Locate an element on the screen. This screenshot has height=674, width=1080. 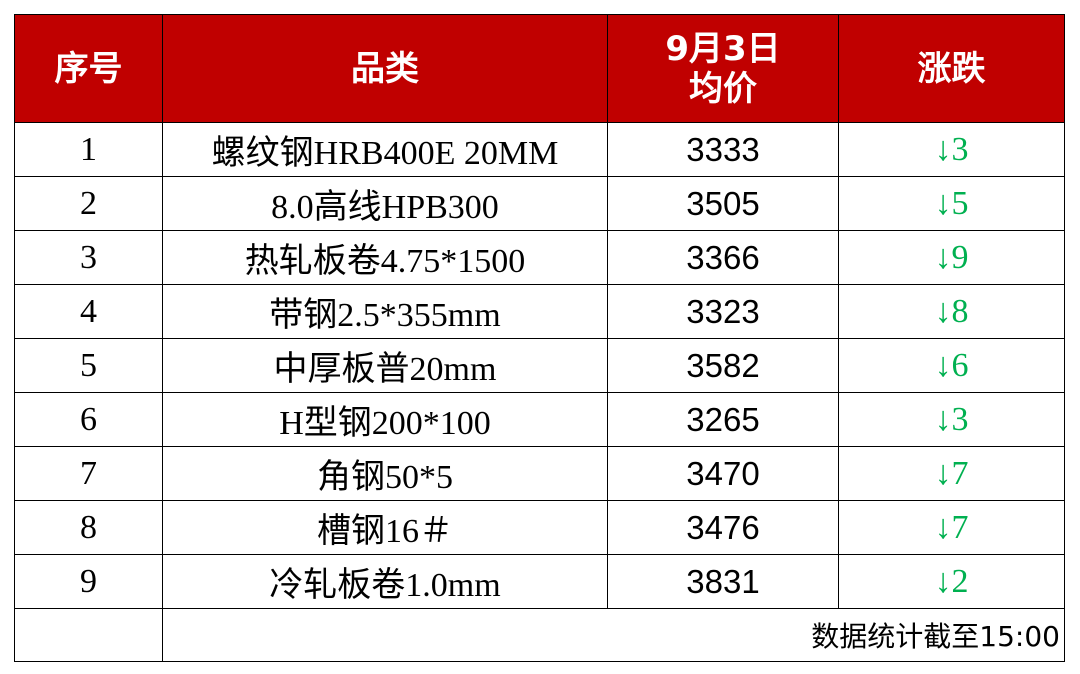
table-row: 9 冷轧板卷1.0mm 3831 ↓2 is located at coordinates (539, 581).